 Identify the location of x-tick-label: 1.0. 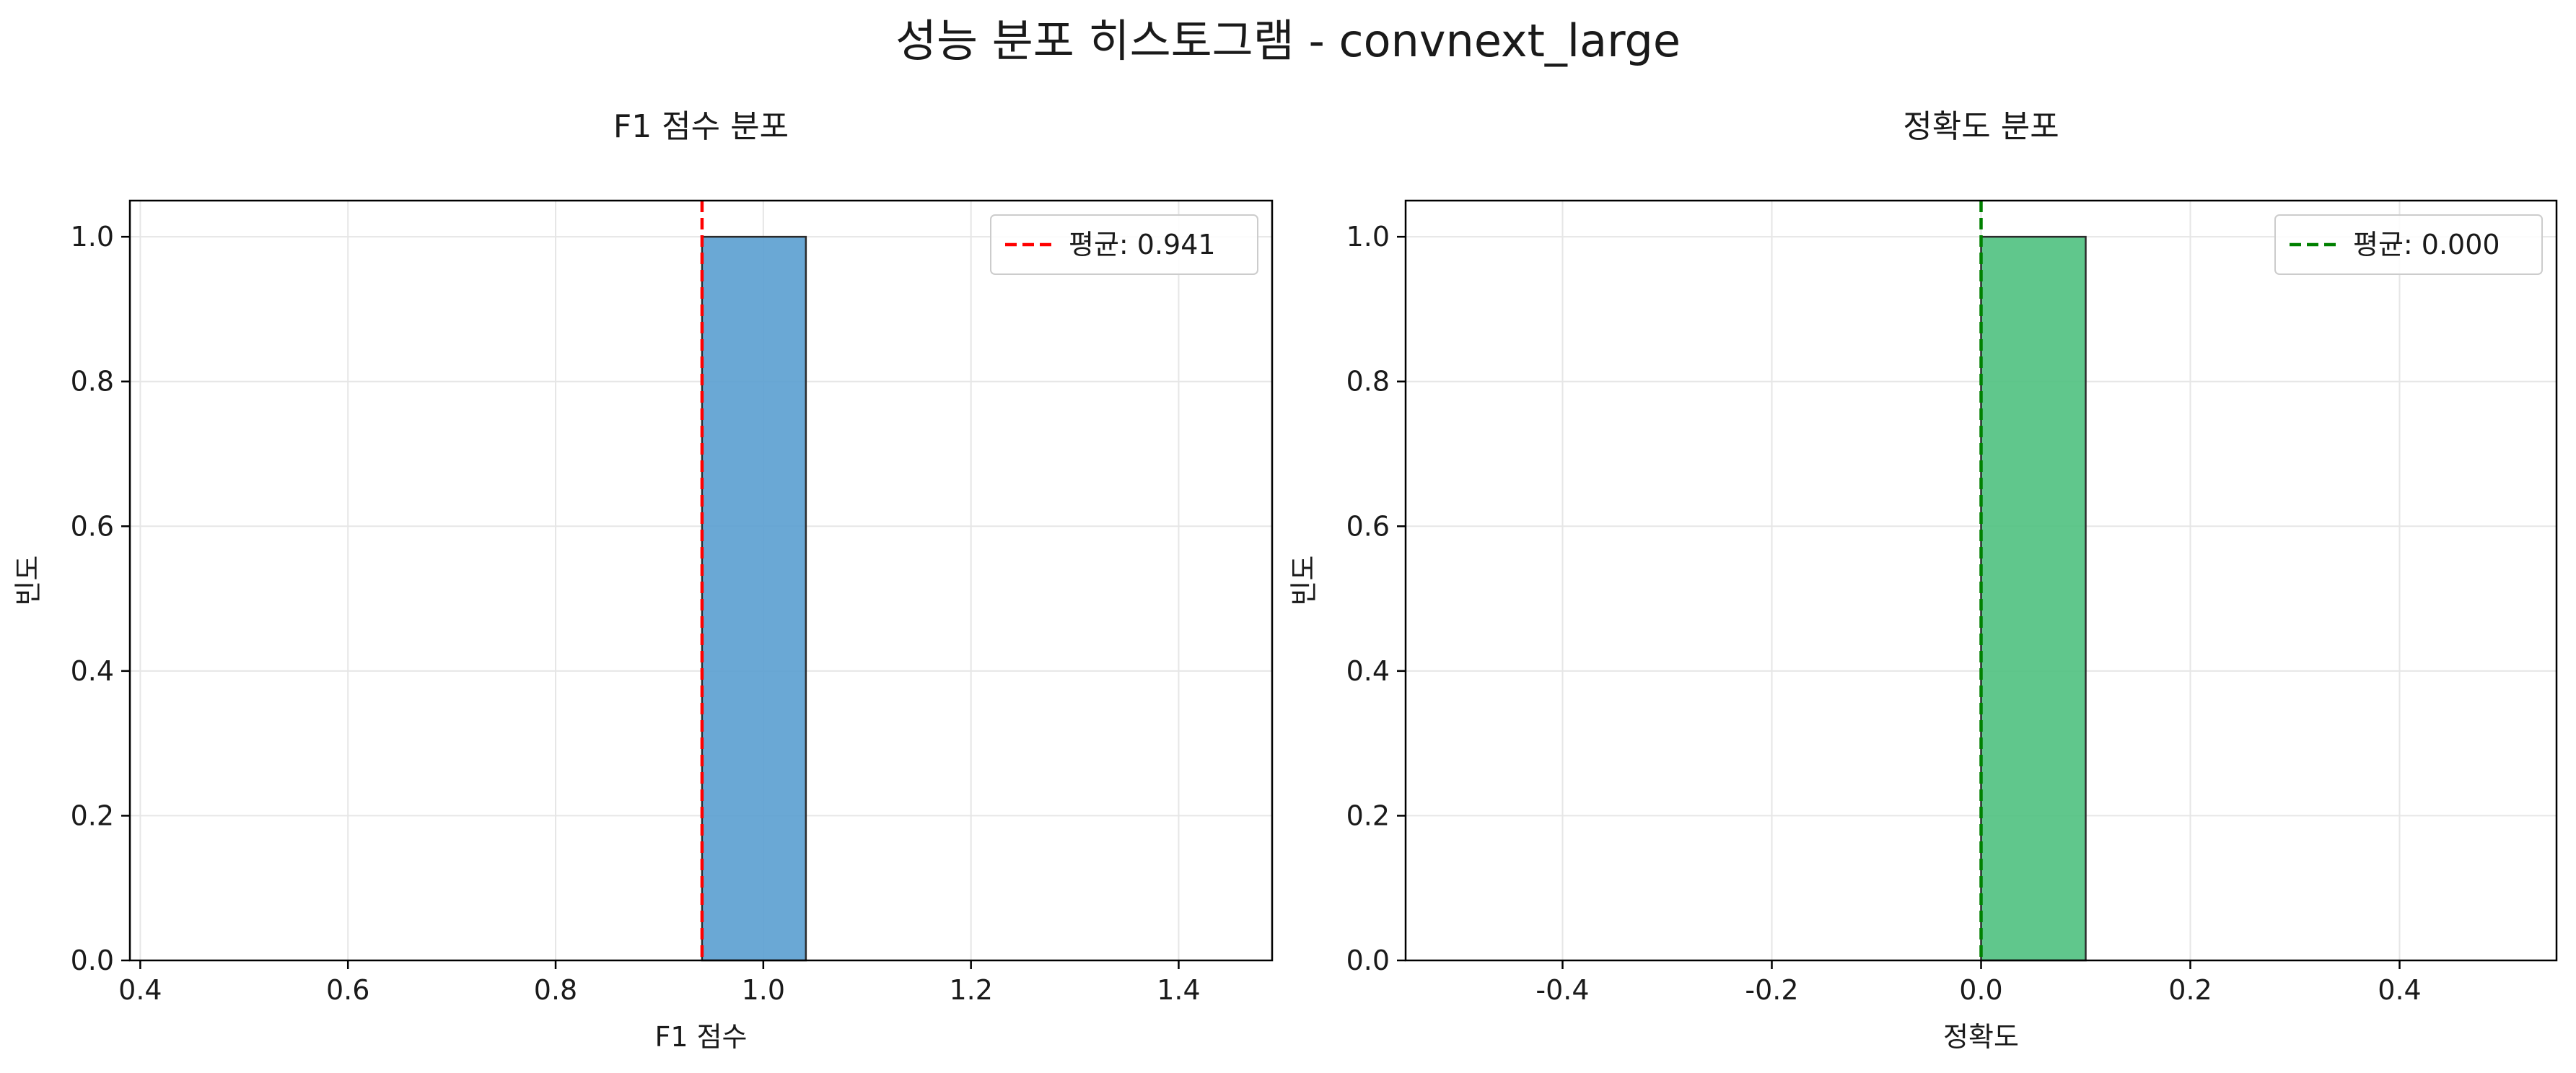
(763, 990).